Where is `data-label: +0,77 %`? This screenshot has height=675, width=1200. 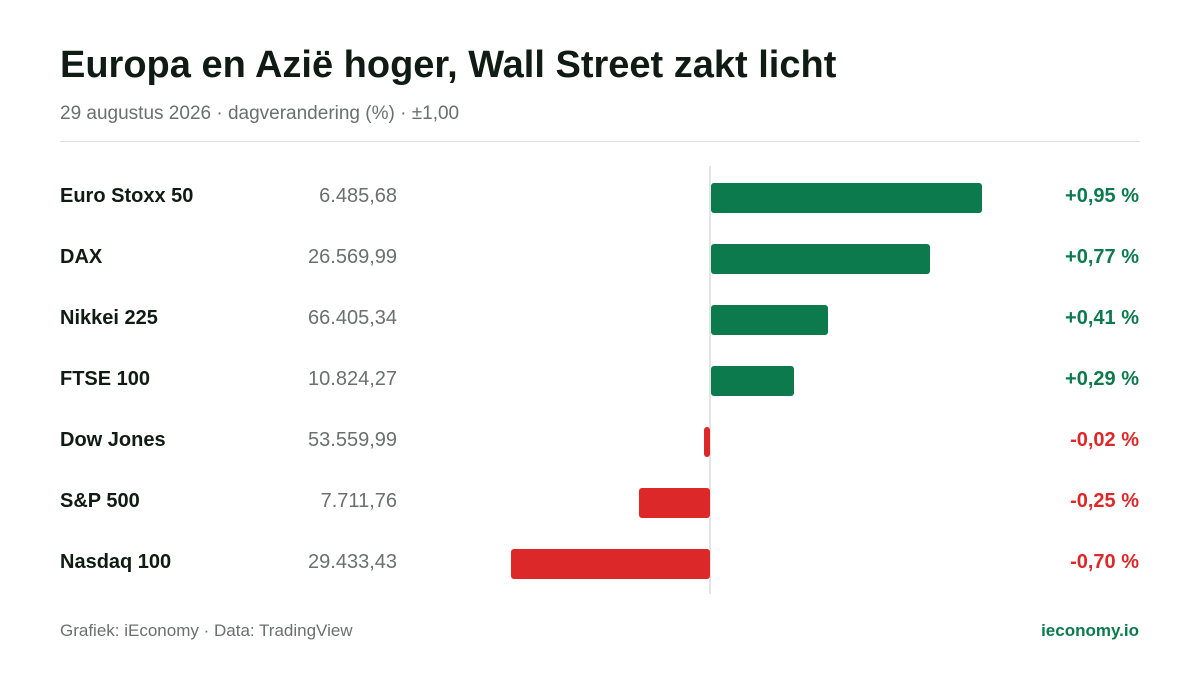
data-label: +0,77 % is located at coordinates (1102, 257).